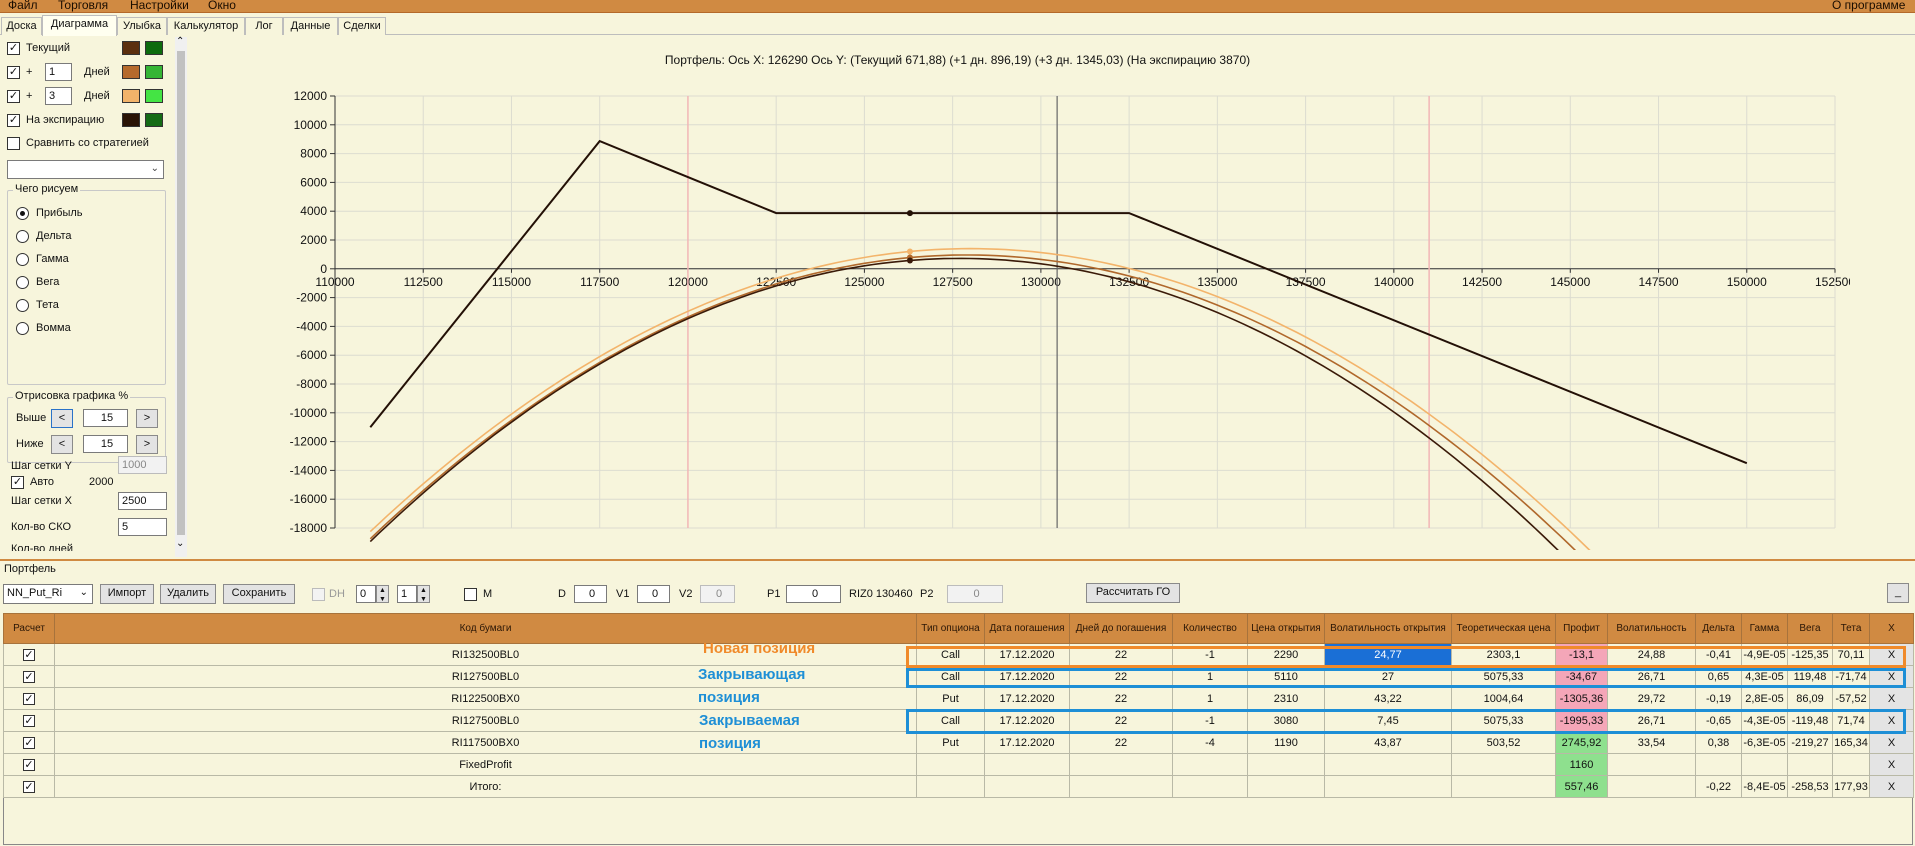 Image resolution: width=1915 pixels, height=846 pixels. I want to click on above-increase-button: >, so click(147, 418).